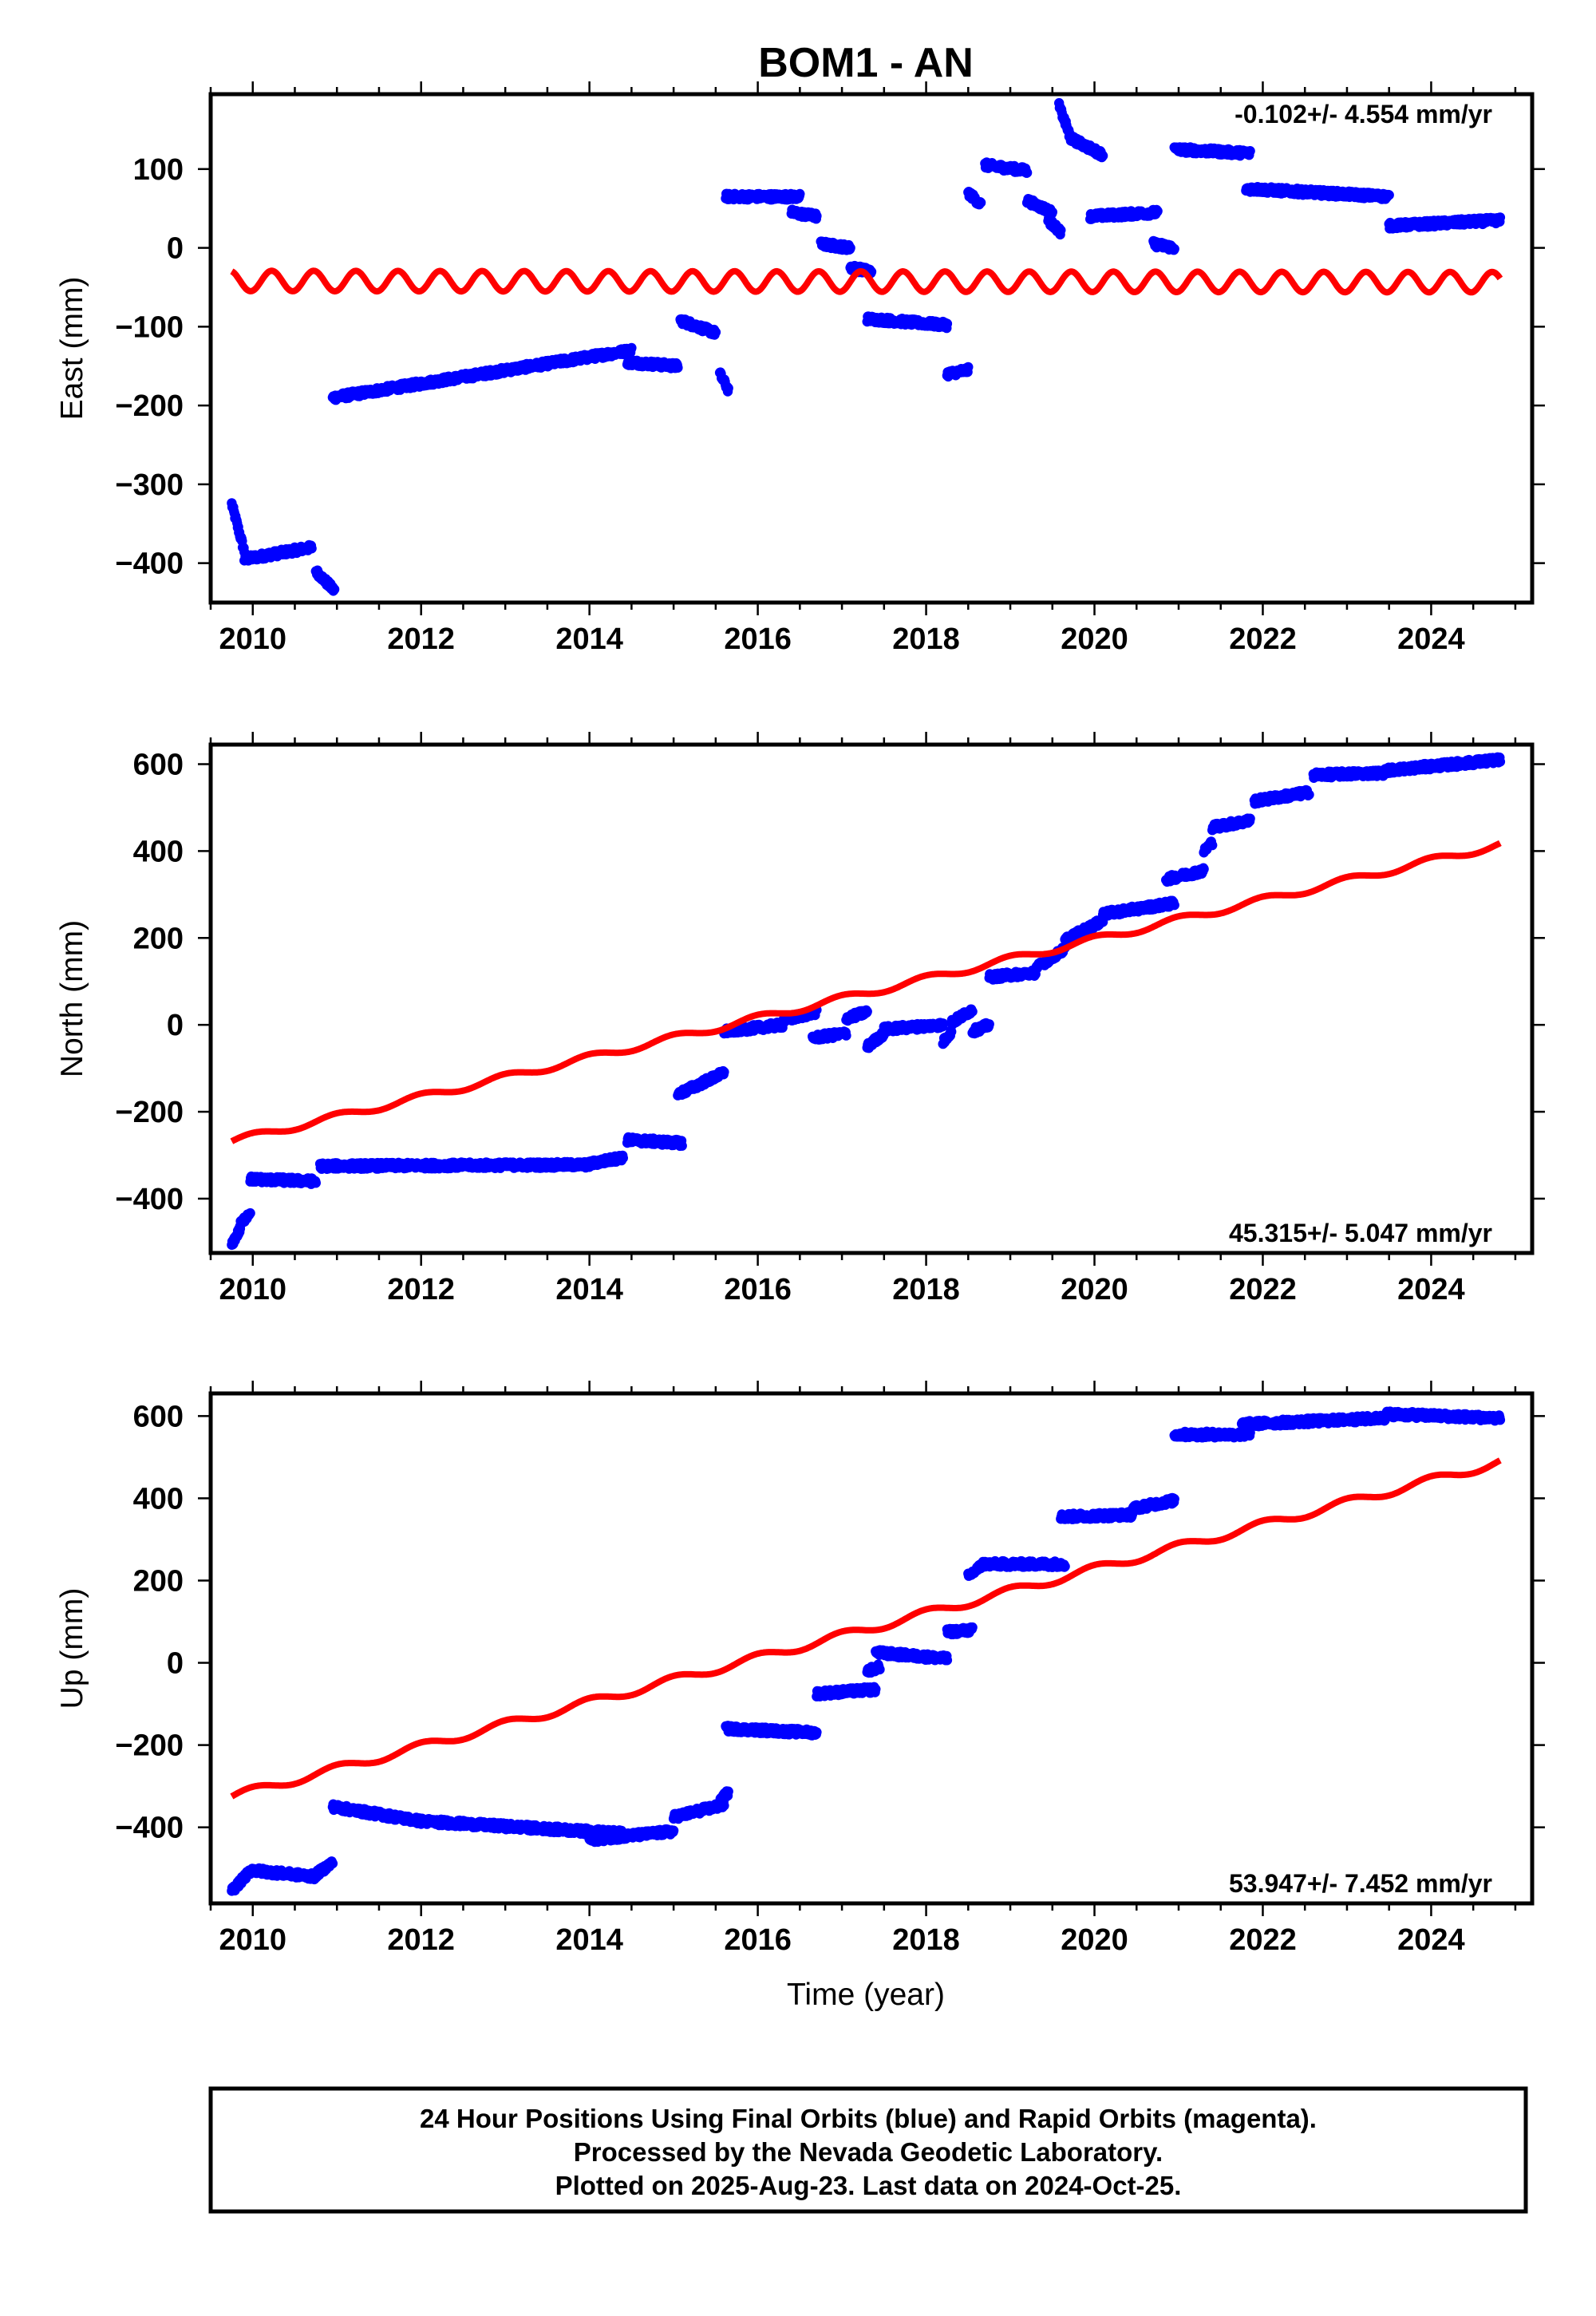  I want to click on y-tick-label: 400, so click(158, 851).